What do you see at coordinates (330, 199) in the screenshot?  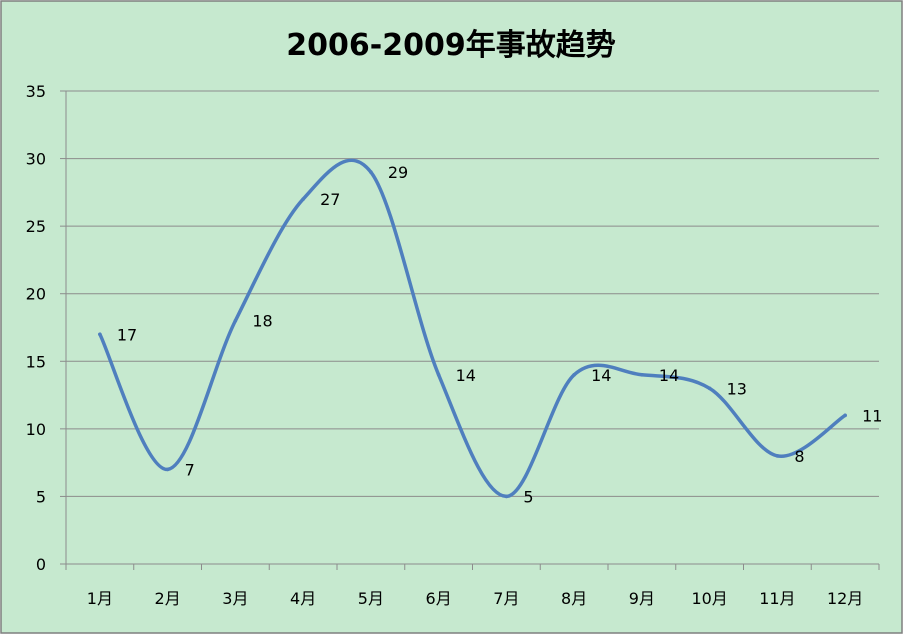 I see `data-label: 27` at bounding box center [330, 199].